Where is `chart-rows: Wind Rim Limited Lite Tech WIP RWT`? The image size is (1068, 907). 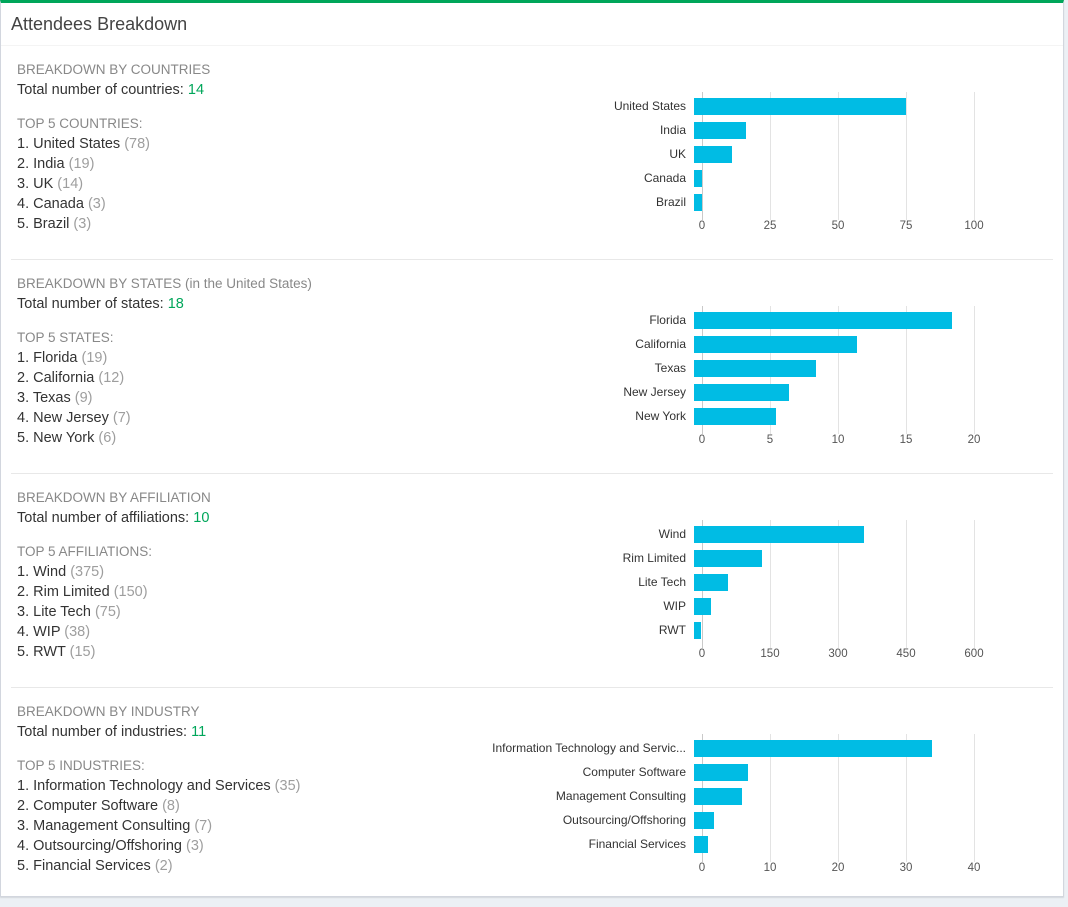 chart-rows: Wind Rim Limited Lite Tech WIP RWT is located at coordinates (728, 582).